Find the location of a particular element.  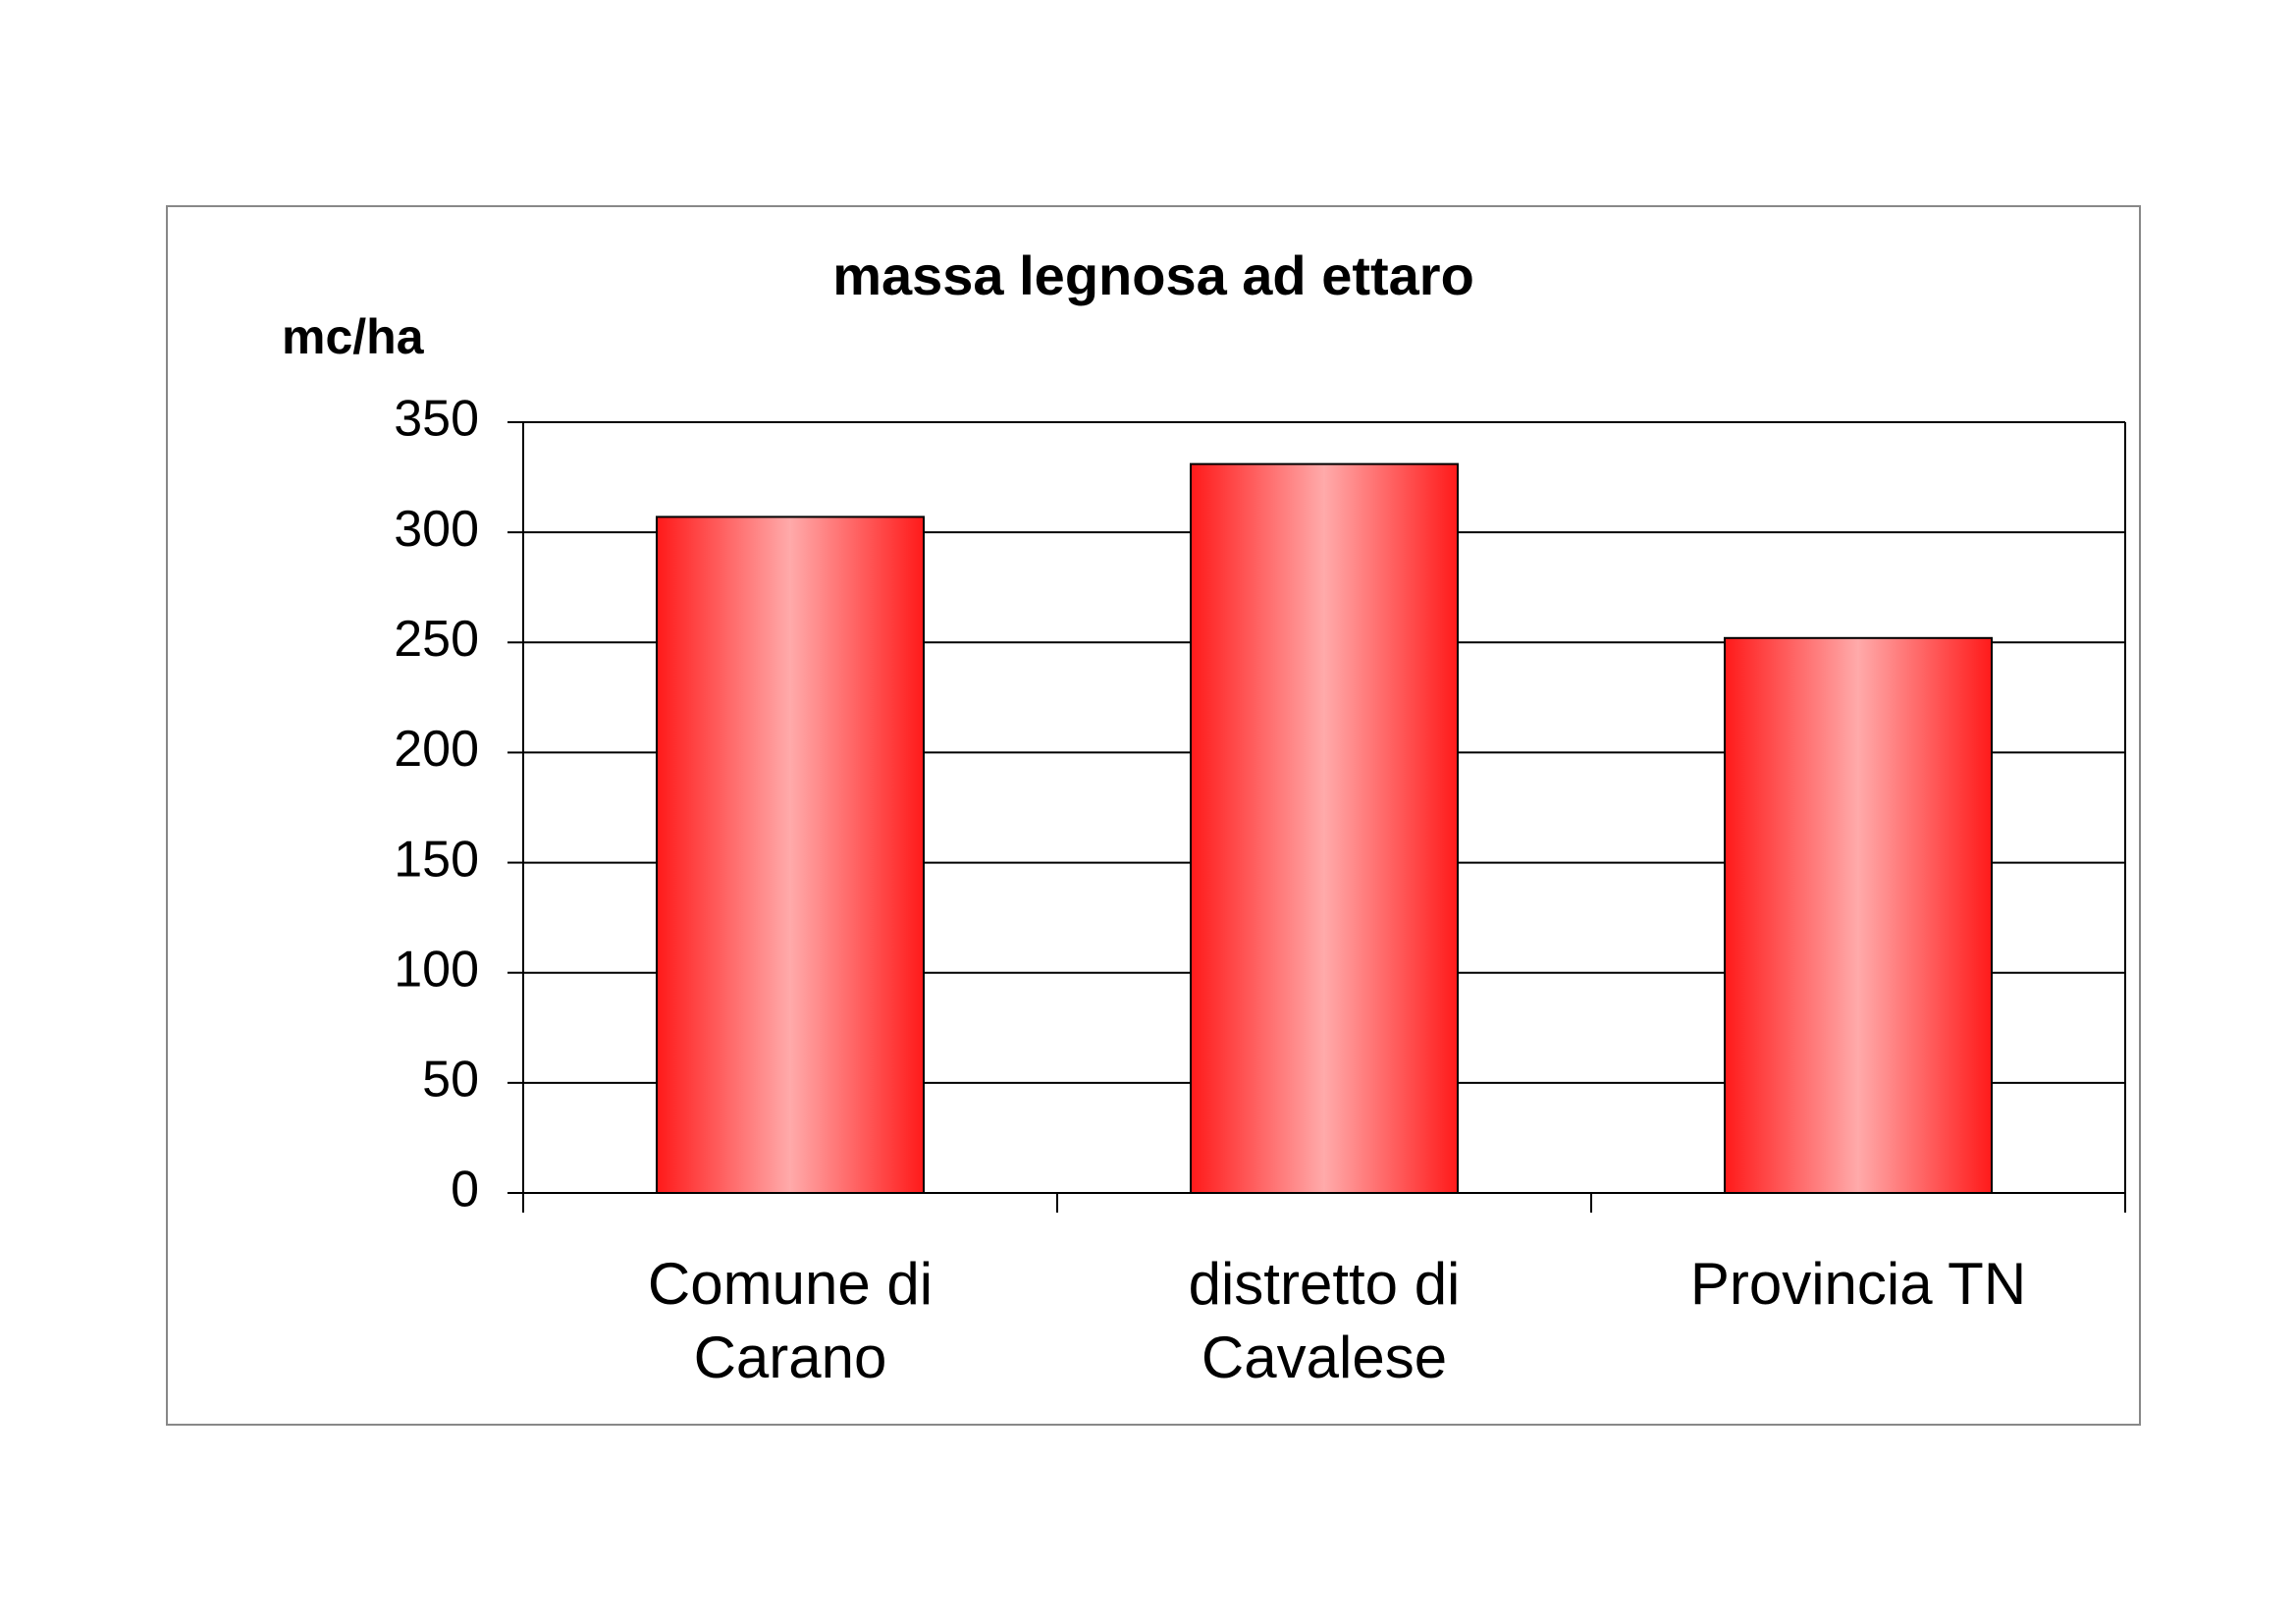

x-tick-label: Provincia TN is located at coordinates (1858, 1284).